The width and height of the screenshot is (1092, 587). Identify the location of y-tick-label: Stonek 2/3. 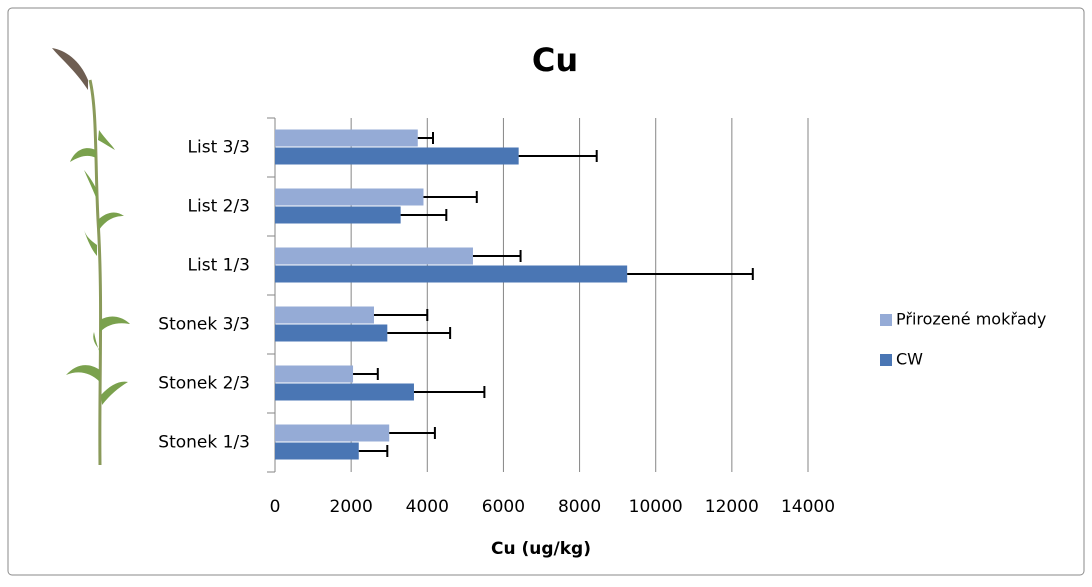
(204, 384).